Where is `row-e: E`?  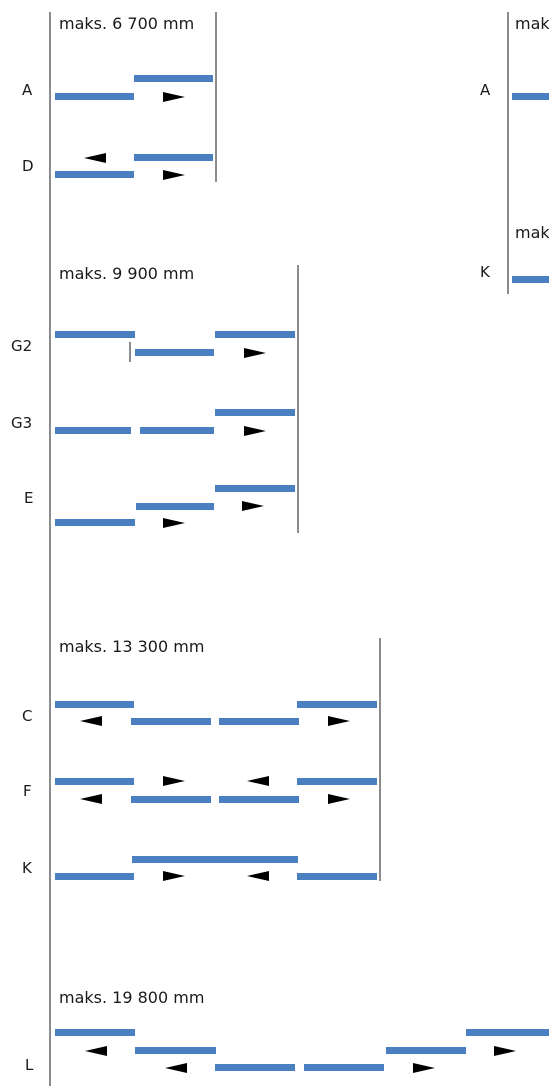
row-e: E is located at coordinates (159, 506).